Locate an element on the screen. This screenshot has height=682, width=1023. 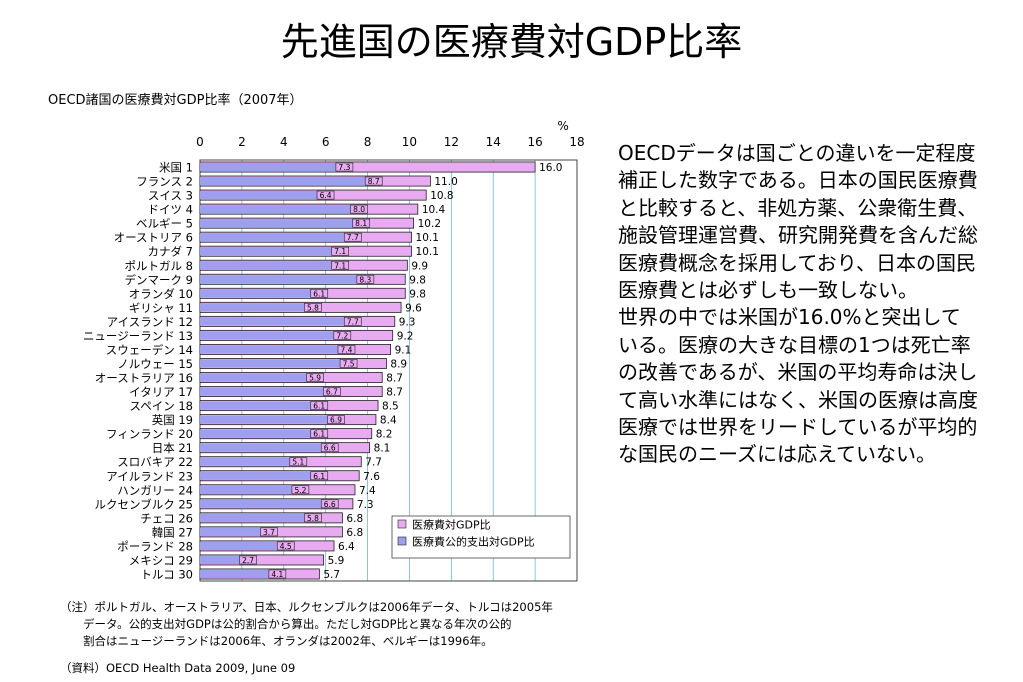
x-tick-label: 0 is located at coordinates (200, 142).